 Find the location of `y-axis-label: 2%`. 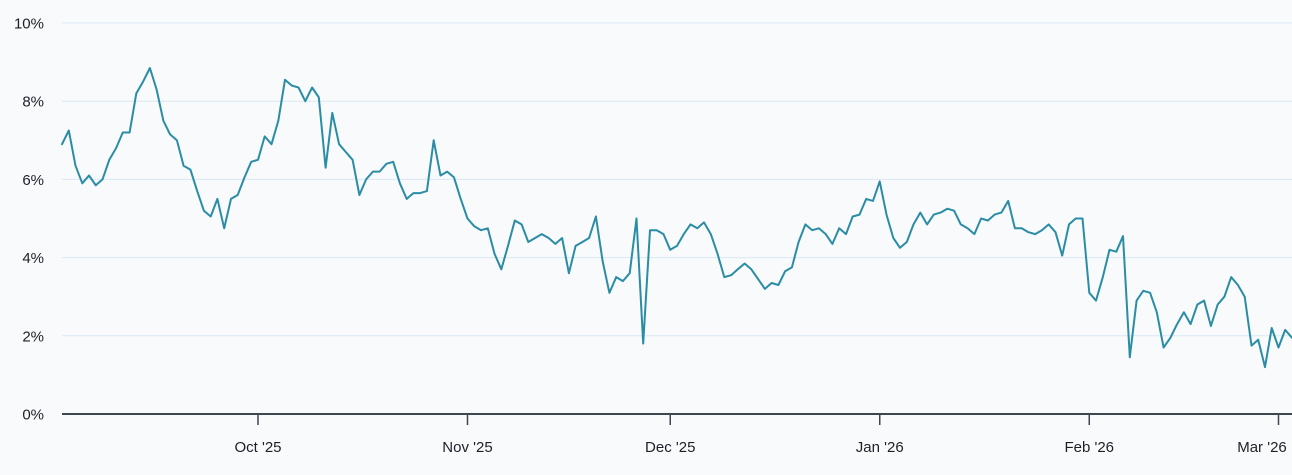

y-axis-label: 2% is located at coordinates (33, 336).